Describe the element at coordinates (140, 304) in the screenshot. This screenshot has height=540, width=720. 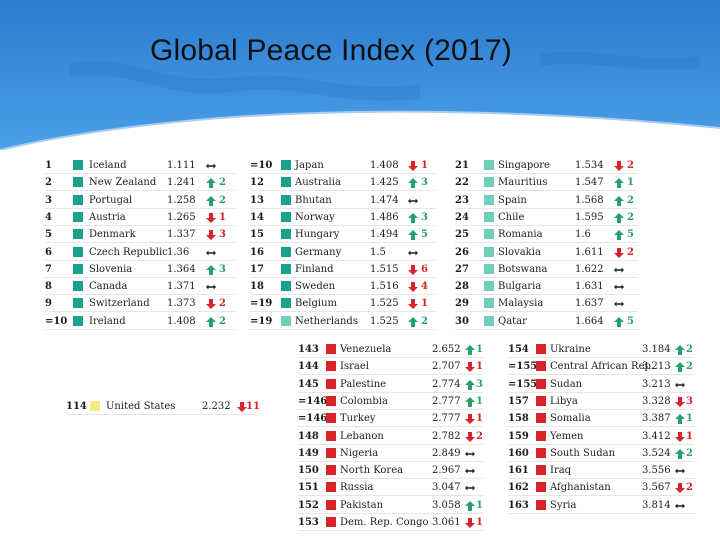
I see `table-row: 9 Switzerland 1.373 2` at that location.